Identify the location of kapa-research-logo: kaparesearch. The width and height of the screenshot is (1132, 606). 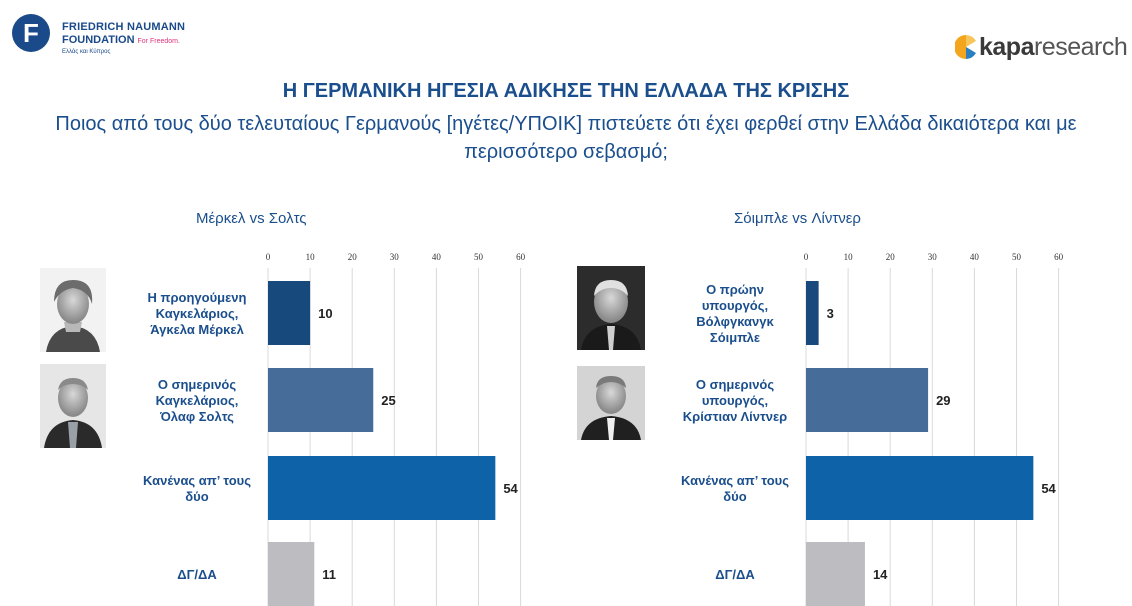
(1041, 48).